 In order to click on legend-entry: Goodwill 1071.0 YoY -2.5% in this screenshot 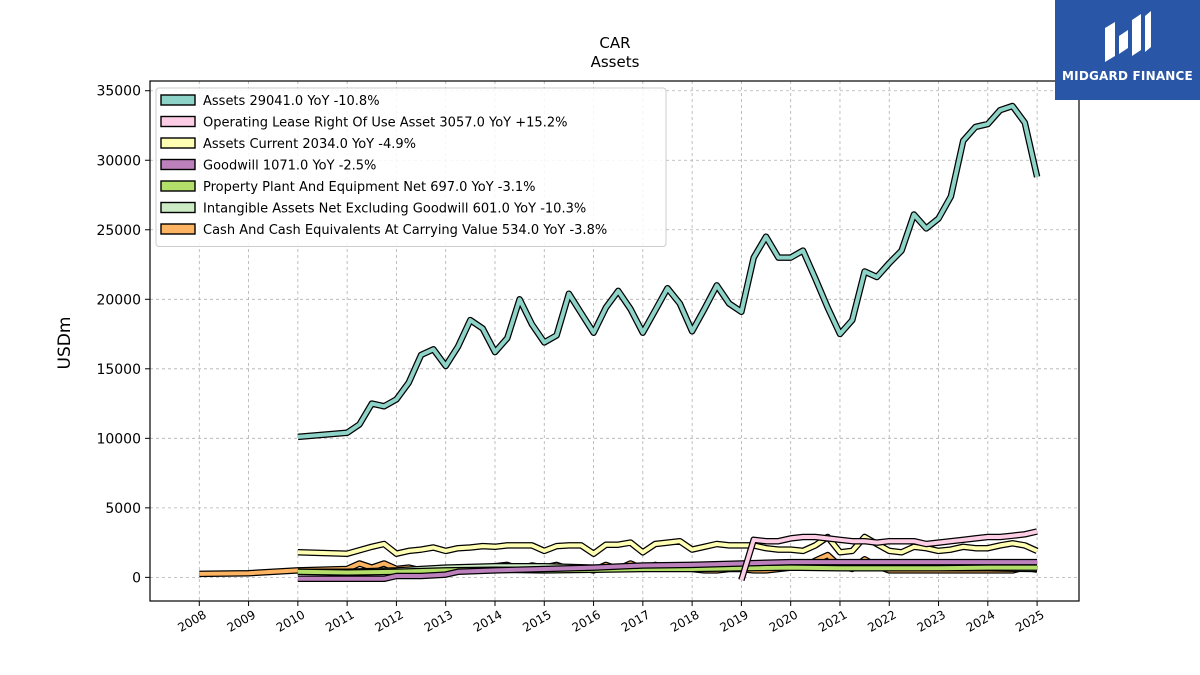, I will do `click(289, 166)`.